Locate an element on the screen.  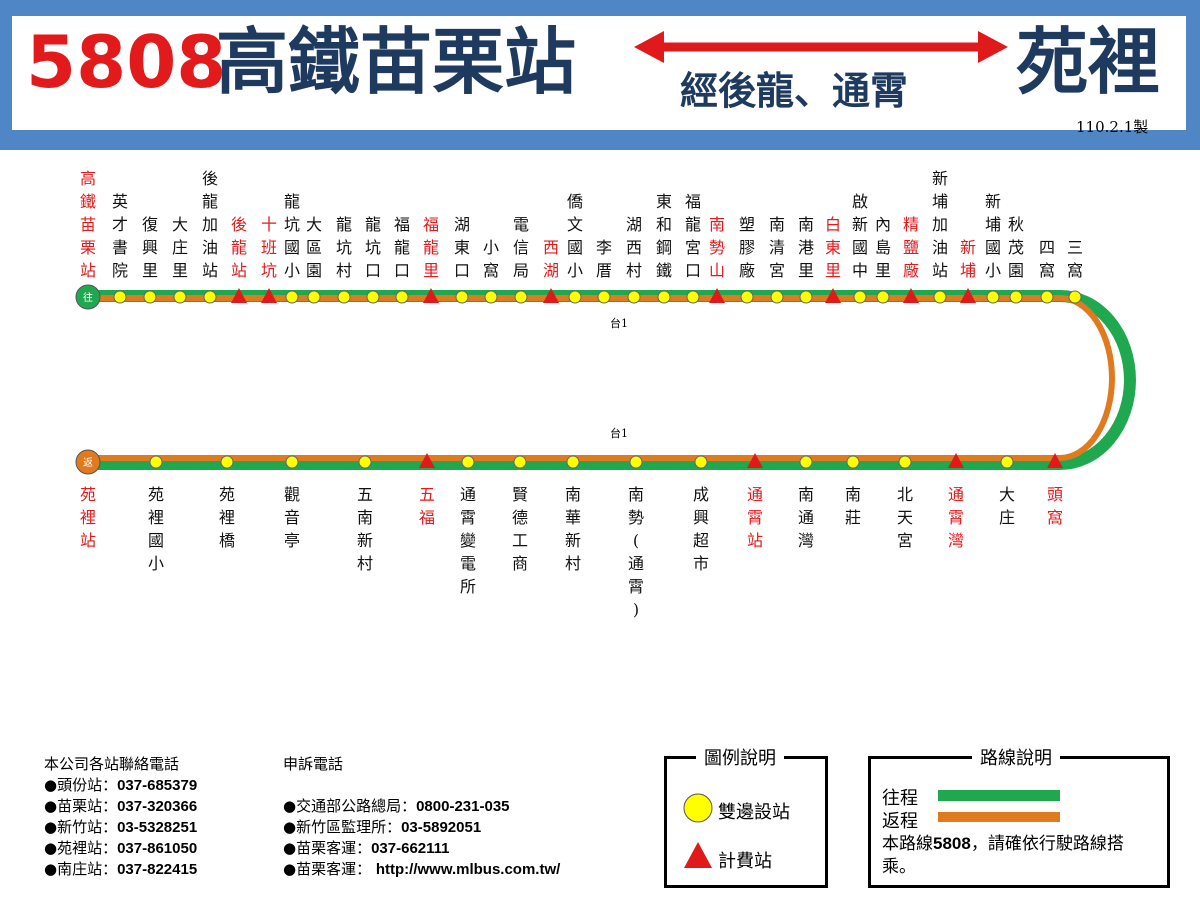
contact-label: ●苗栗站： is located at coordinates (81, 806).